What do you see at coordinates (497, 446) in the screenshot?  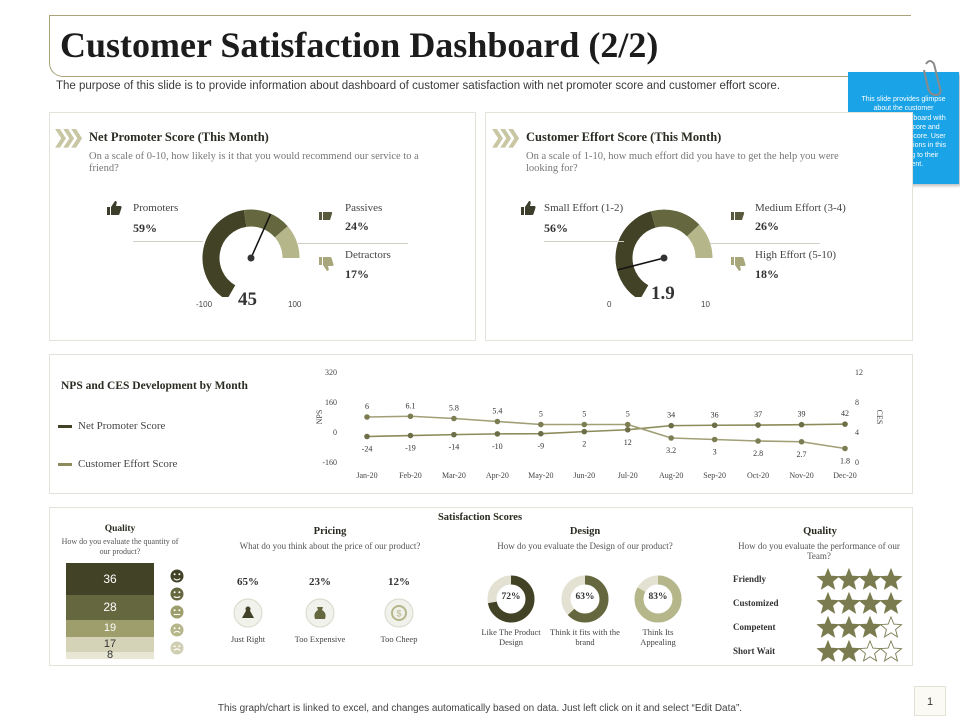 I see `nps-data-label: -10` at bounding box center [497, 446].